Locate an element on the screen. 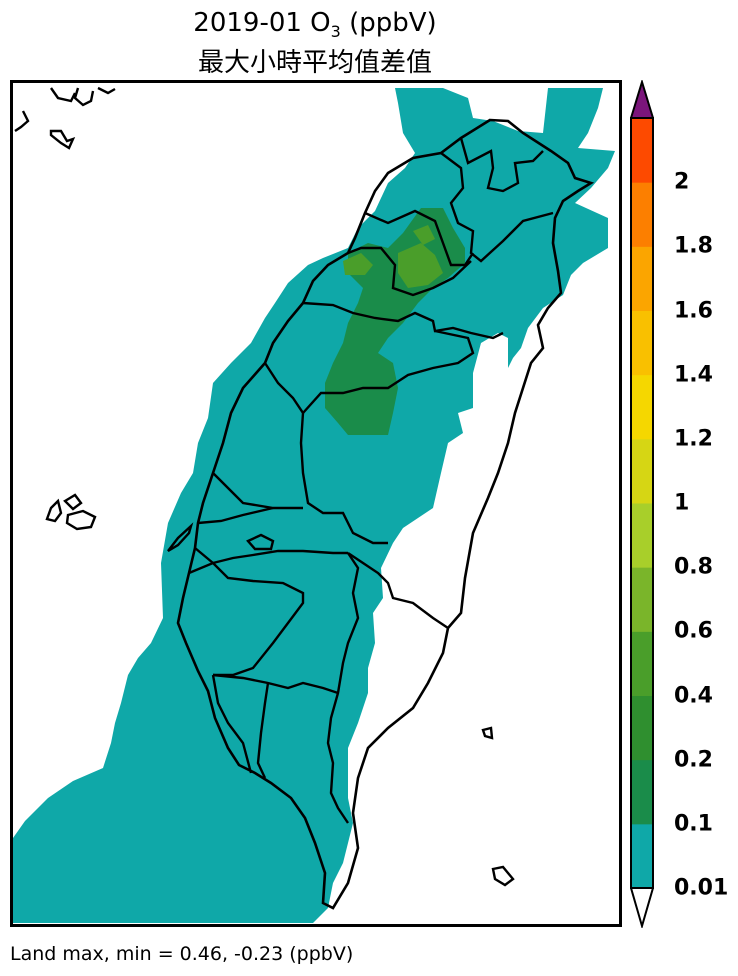  shaded-level2-region-c is located at coordinates (424, 235).